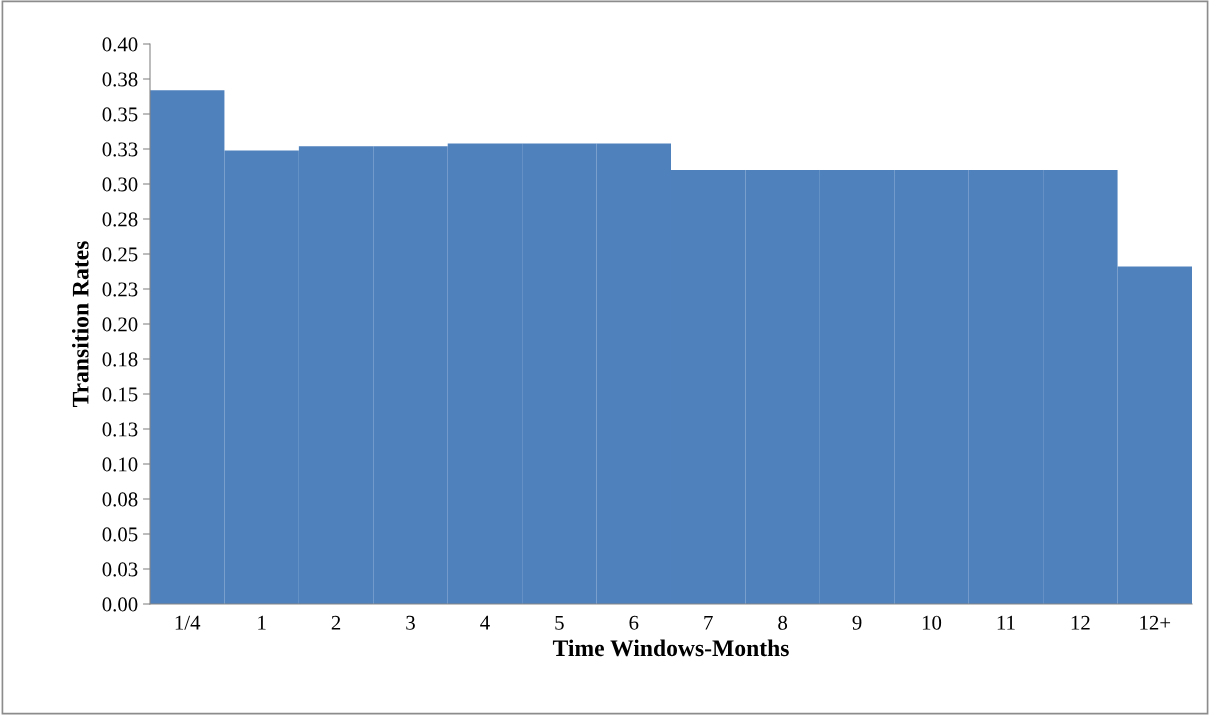 The image size is (1210, 715). I want to click on y-tick-label: 0.20, so click(120, 324).